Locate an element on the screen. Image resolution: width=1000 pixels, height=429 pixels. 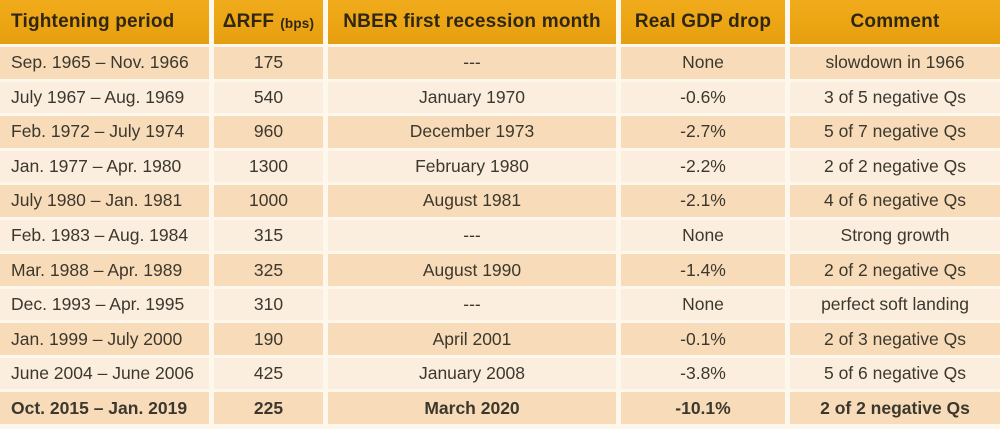
cell-comment: slowdown in 1966 is located at coordinates (895, 63).